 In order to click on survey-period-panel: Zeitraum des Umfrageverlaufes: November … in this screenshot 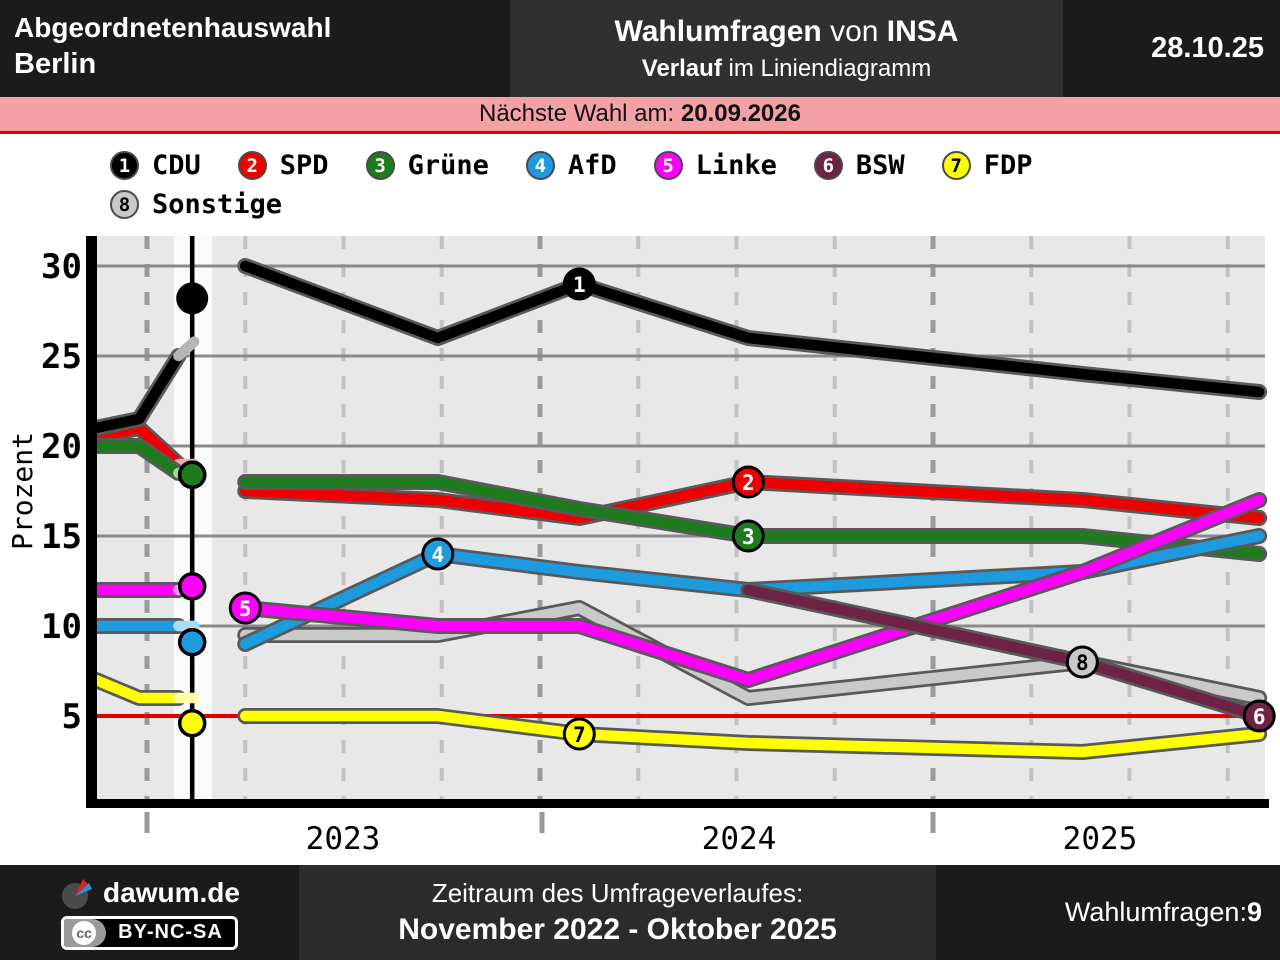, I will do `click(617, 912)`.